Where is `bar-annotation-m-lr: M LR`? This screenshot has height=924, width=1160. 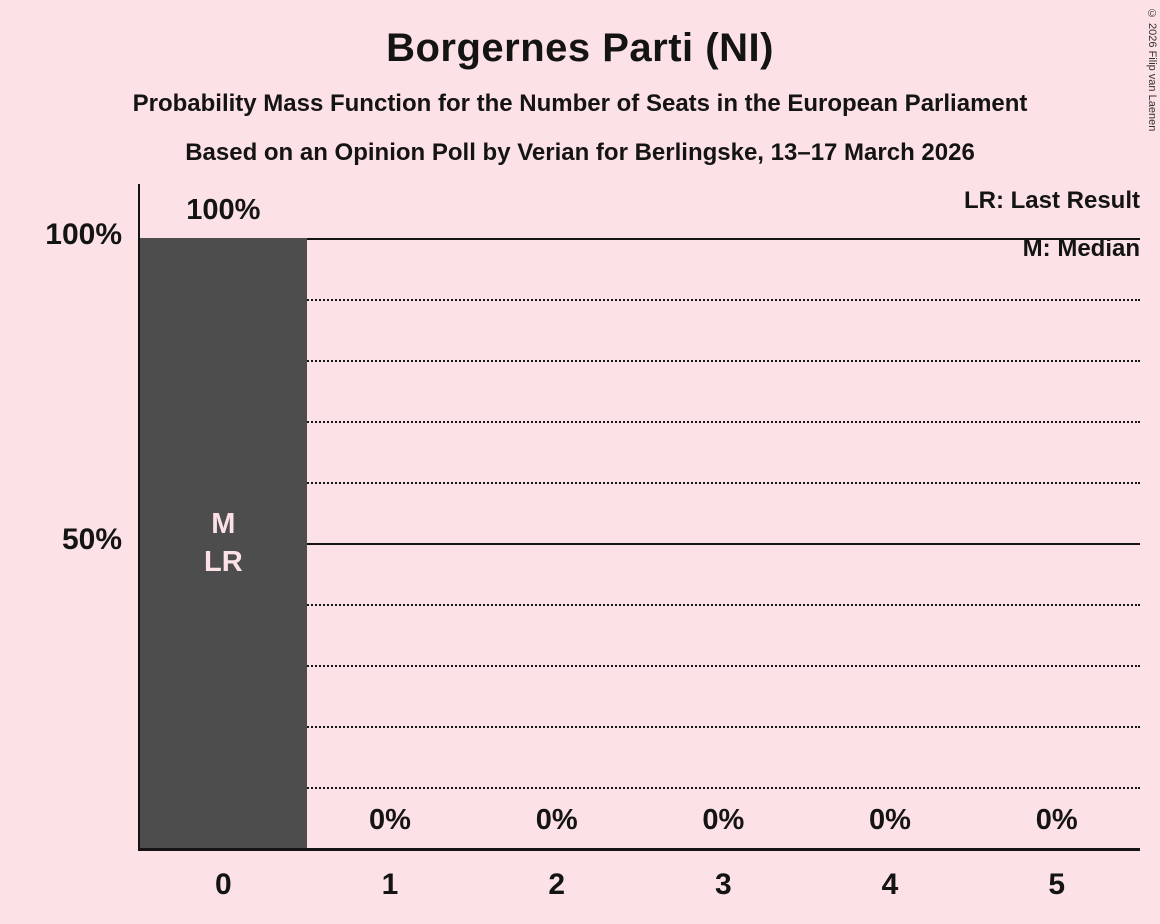
bar-annotation-m-lr: M LR is located at coordinates (223, 543).